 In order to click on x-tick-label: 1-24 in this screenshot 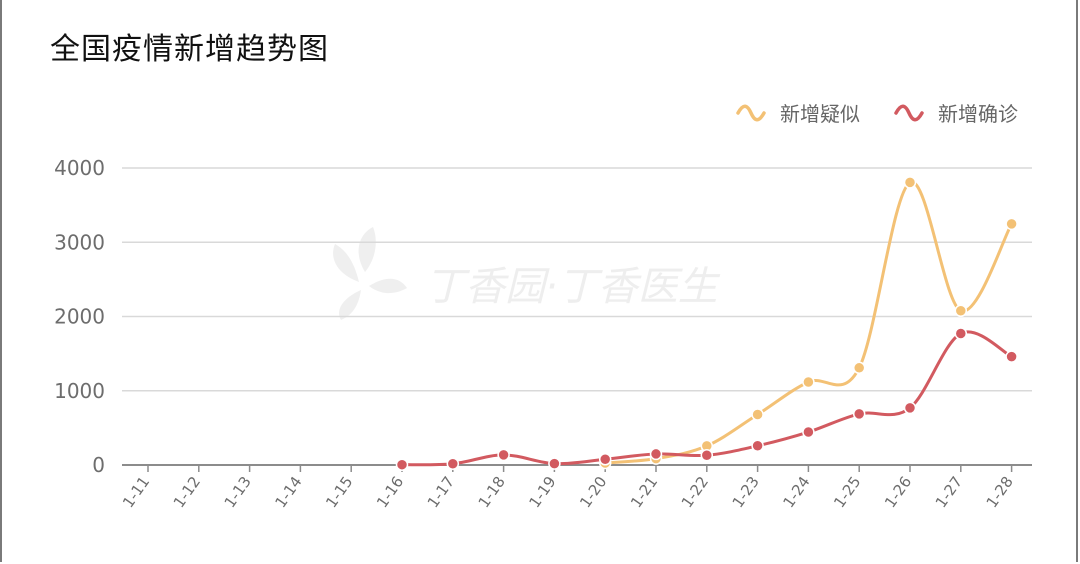, I will do `click(796, 492)`.